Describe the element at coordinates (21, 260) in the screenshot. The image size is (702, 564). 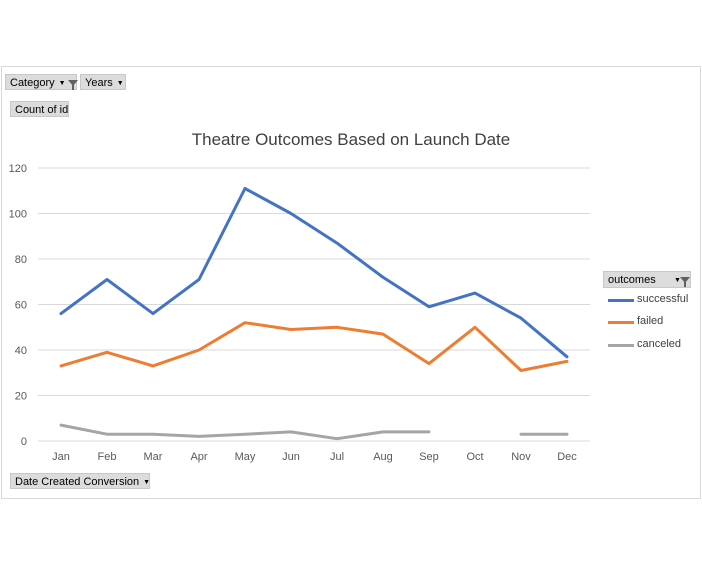
I see `y-tick-label: 80` at that location.